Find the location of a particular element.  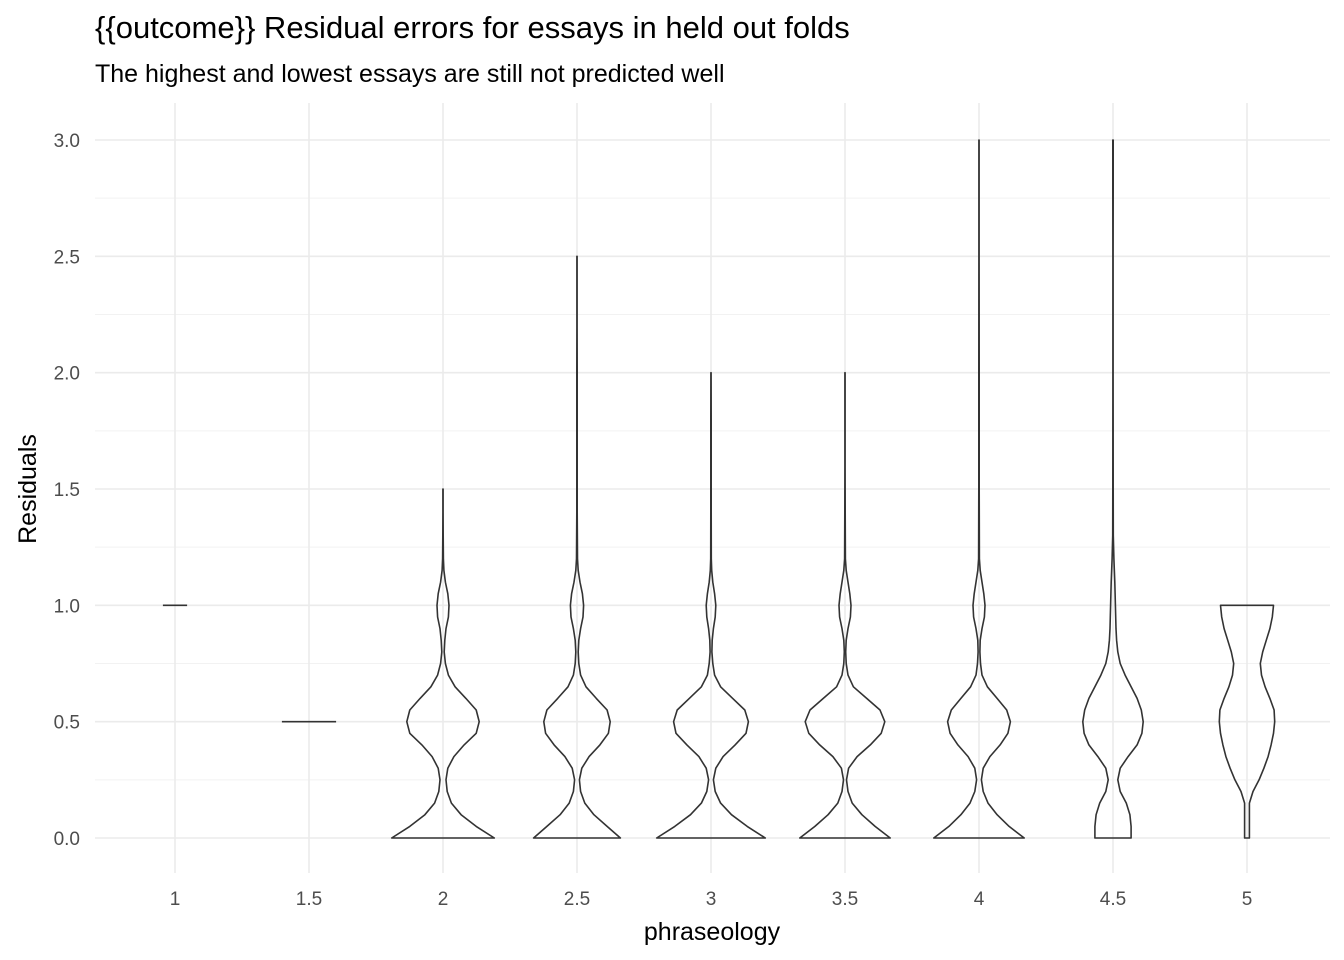

x-tick-label: 3.5 is located at coordinates (845, 899).